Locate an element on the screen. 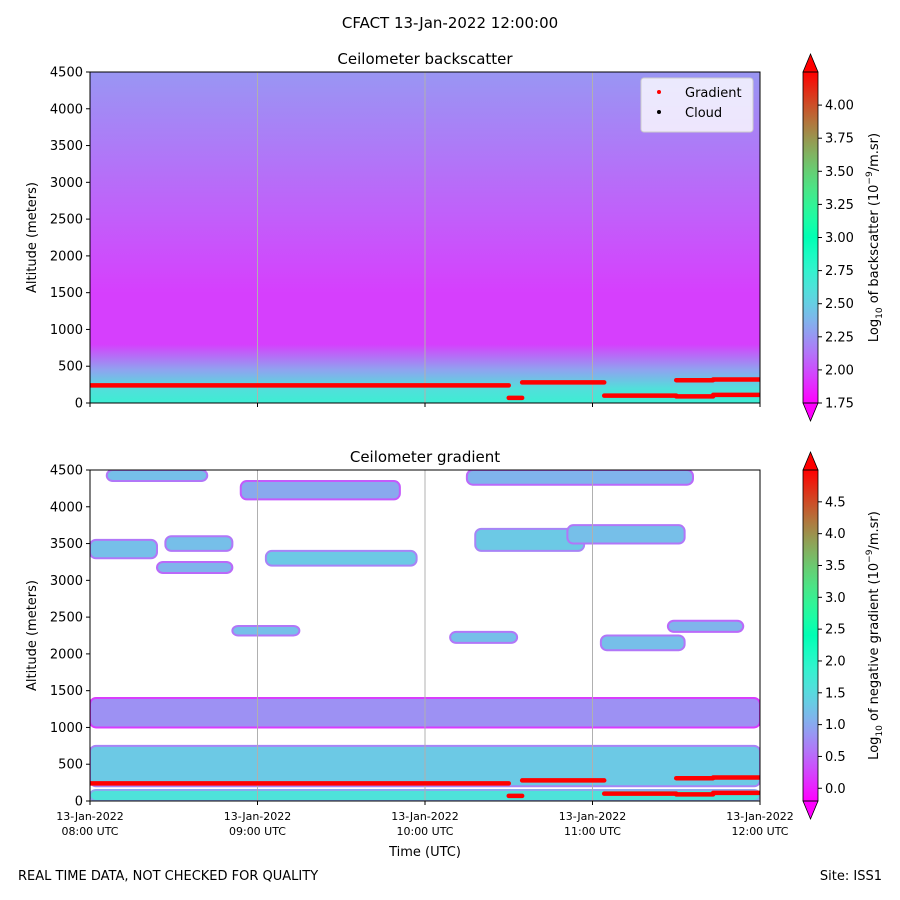 The image size is (900, 900). colorbar-tick-label: 3.5 is located at coordinates (835, 566).